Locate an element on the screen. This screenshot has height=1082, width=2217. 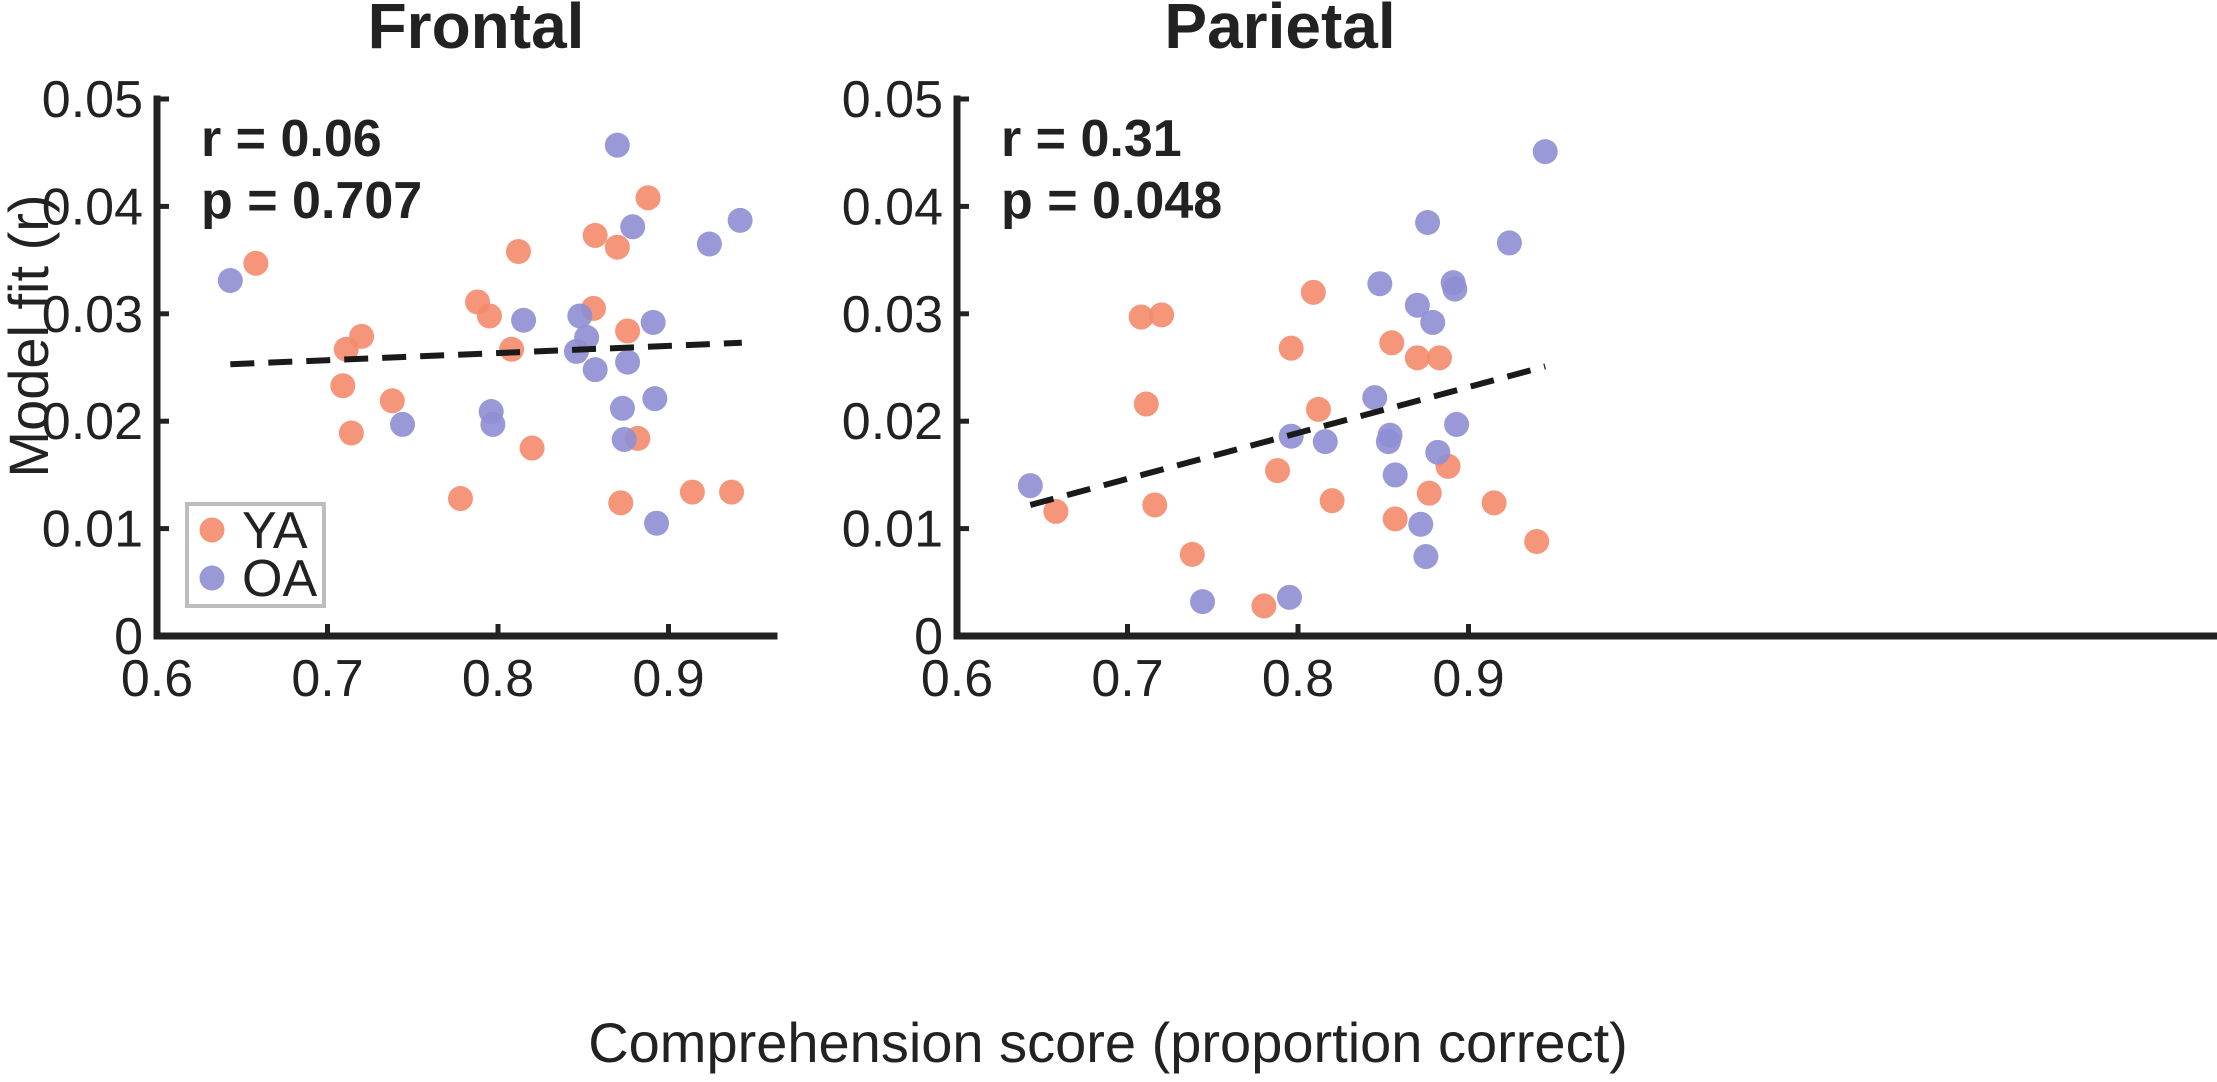
legend-marker-ya is located at coordinates (212, 530).